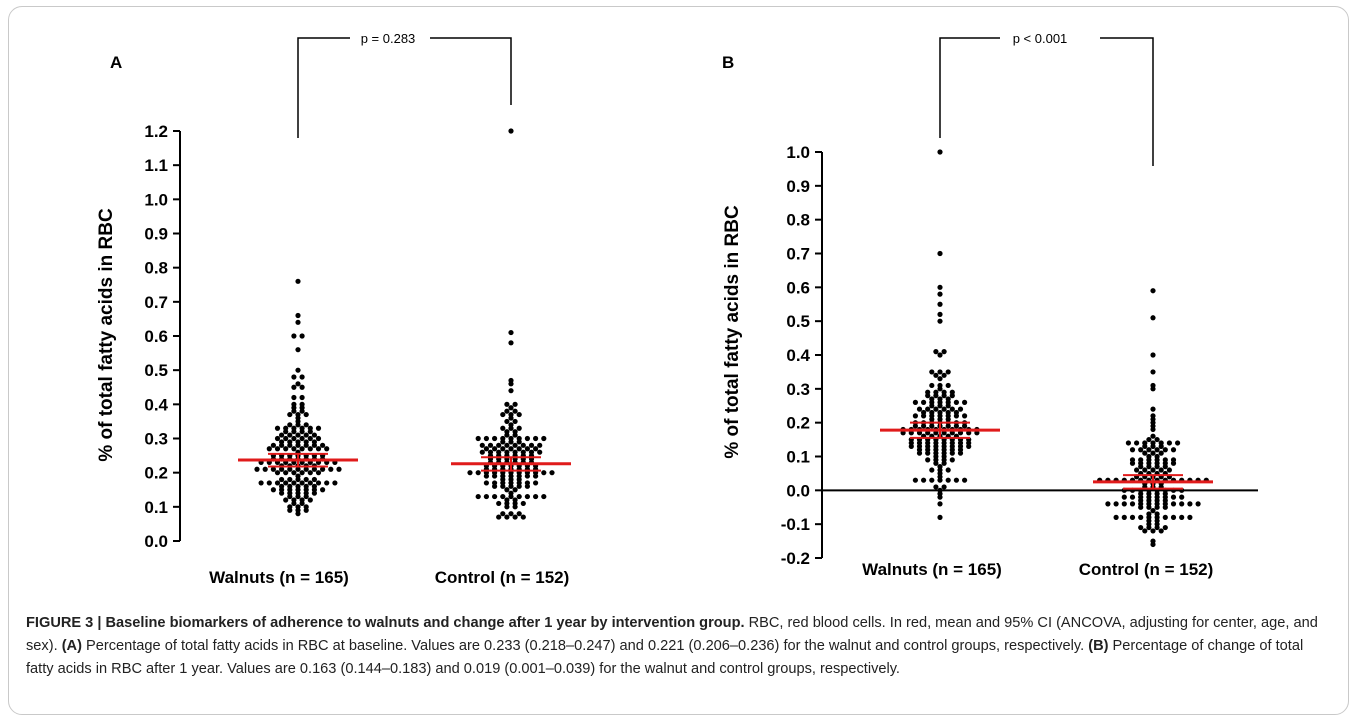  What do you see at coordinates (798, 186) in the screenshot?
I see `y-tick-label: 0.9` at bounding box center [798, 186].